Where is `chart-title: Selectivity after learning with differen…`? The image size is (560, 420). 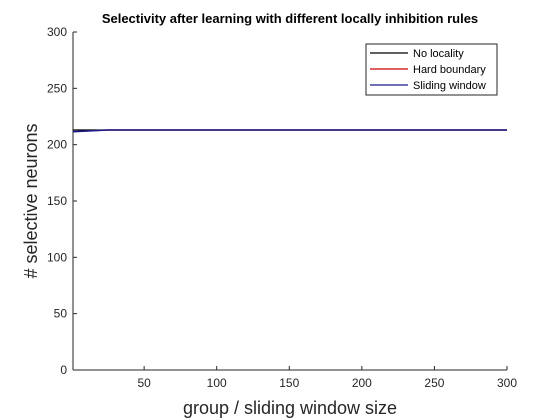 chart-title: Selectivity after learning with differen… is located at coordinates (290, 18).